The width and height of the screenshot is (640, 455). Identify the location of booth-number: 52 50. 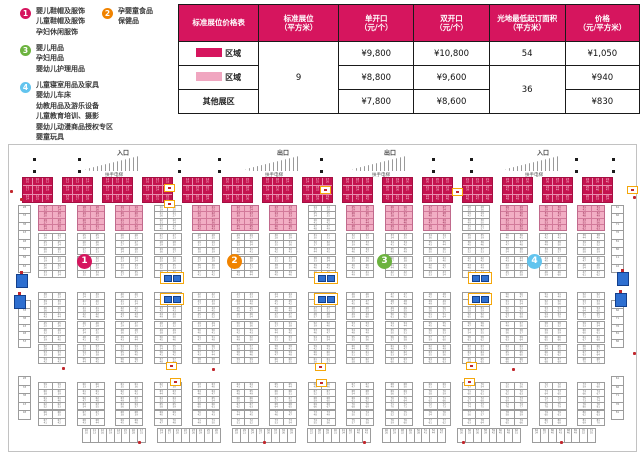
(584, 296).